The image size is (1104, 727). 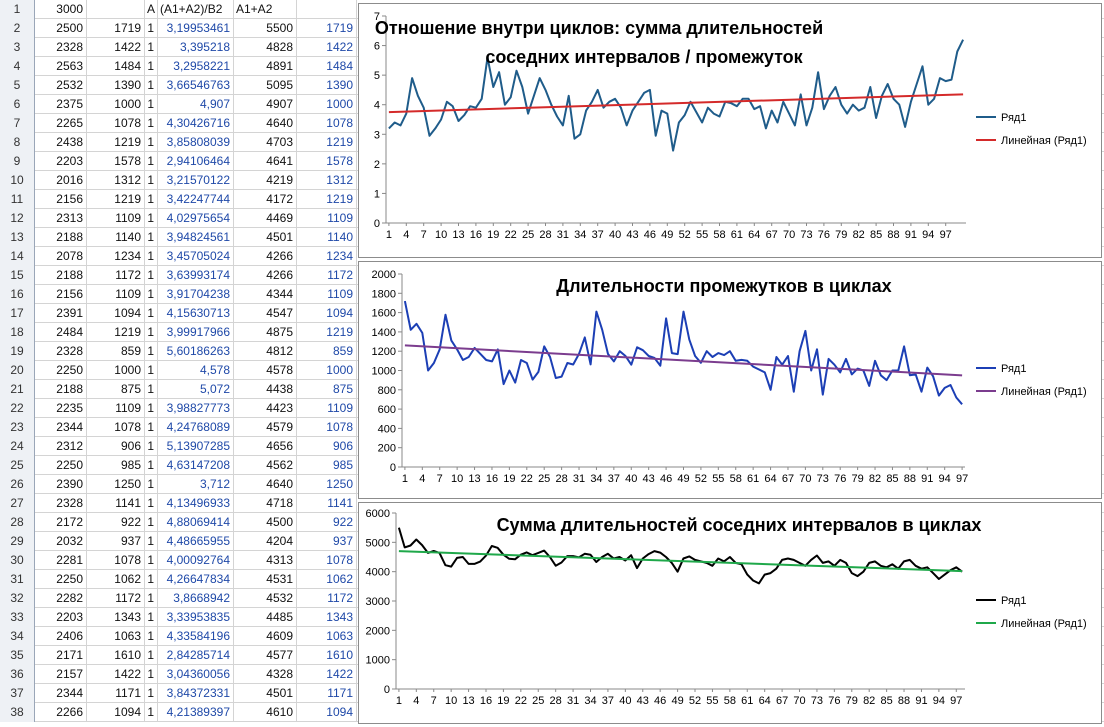 I want to click on cell: 1343, so click(x=327, y=617).